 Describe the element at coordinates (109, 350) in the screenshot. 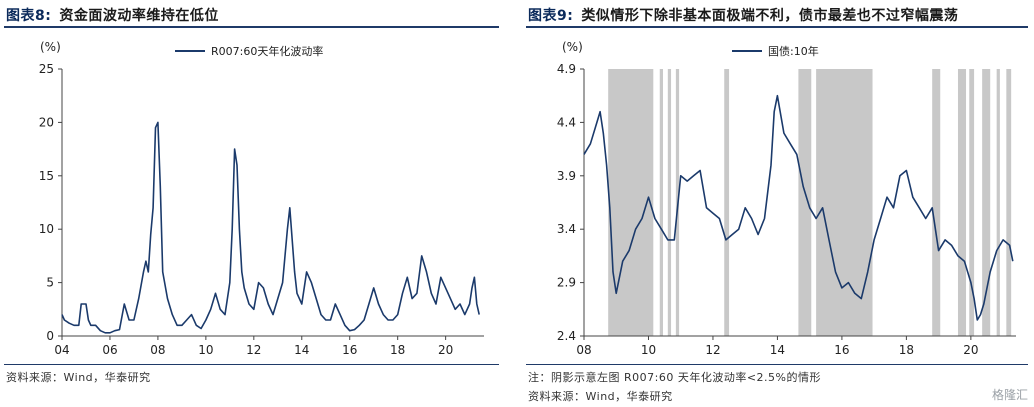

I see `left-xtick-label-1: 06` at that location.